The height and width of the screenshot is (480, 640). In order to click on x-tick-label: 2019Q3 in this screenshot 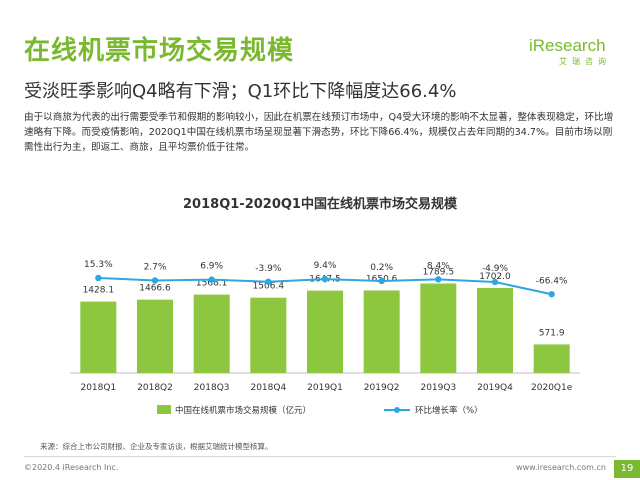, I will do `click(438, 388)`.